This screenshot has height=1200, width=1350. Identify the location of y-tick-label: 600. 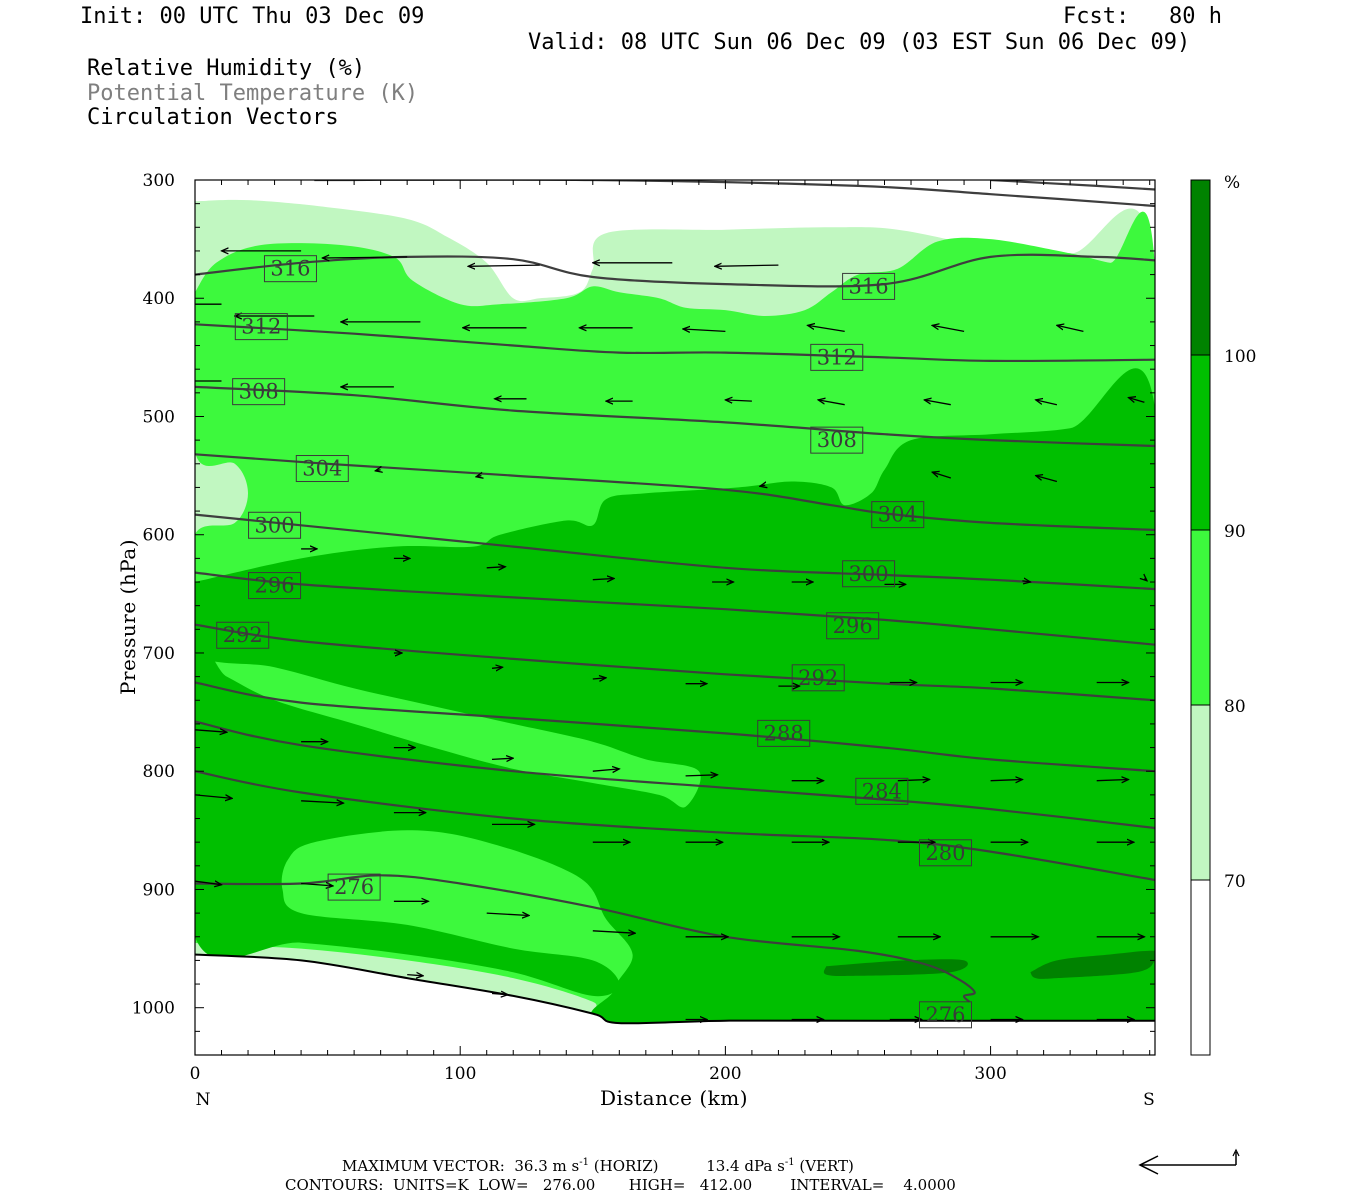
(159, 536).